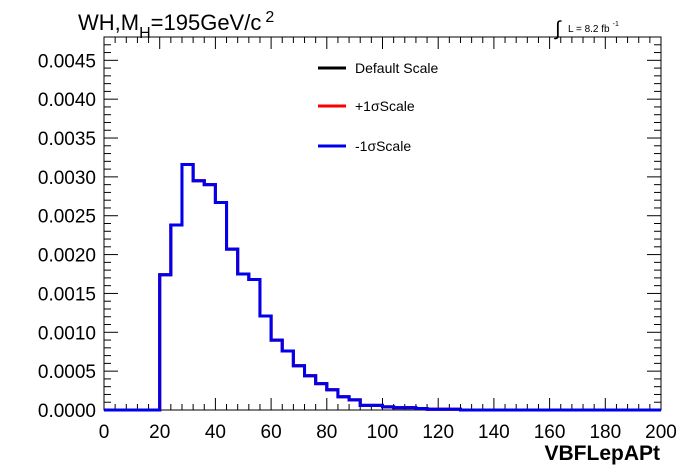  What do you see at coordinates (67, 256) in the screenshot?
I see `y-tick-label: 0.0020` at bounding box center [67, 256].